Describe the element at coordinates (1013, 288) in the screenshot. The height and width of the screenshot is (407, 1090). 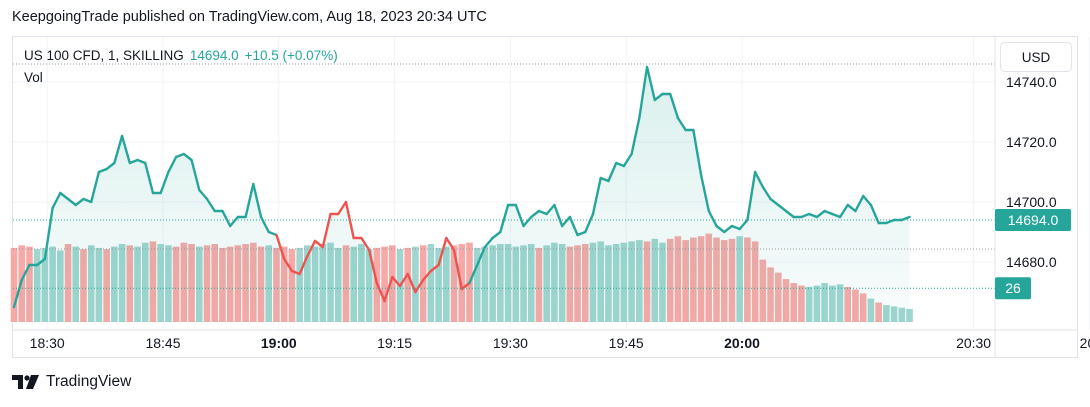
I see `last-volume-badge-text: 26` at that location.